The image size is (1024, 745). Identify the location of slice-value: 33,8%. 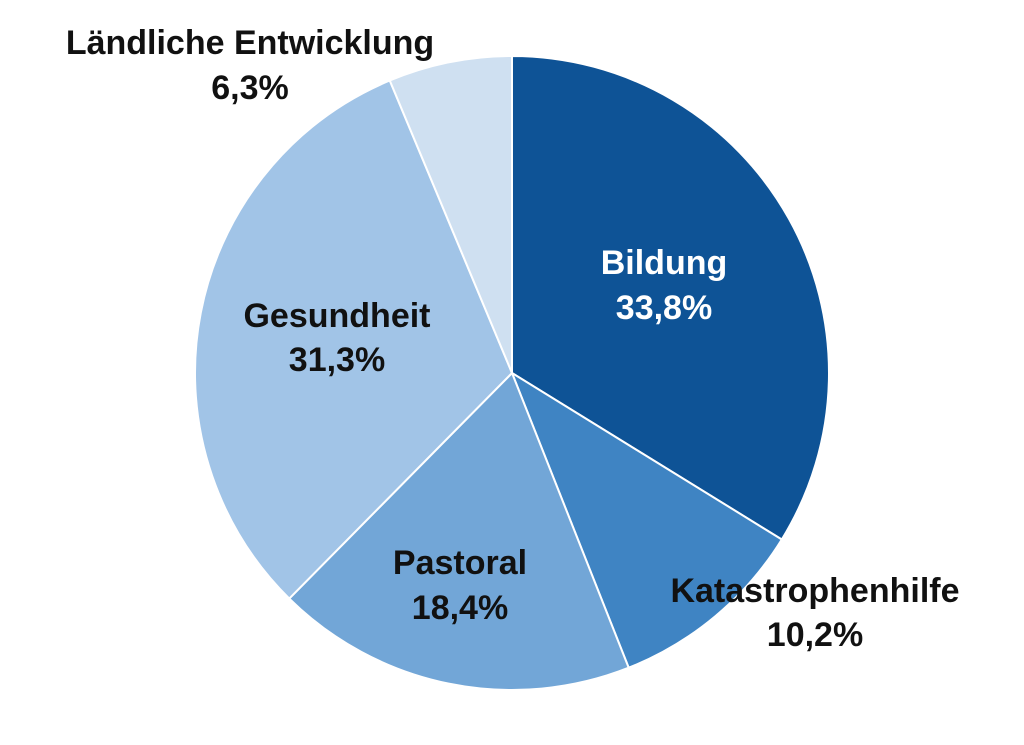
(664, 308).